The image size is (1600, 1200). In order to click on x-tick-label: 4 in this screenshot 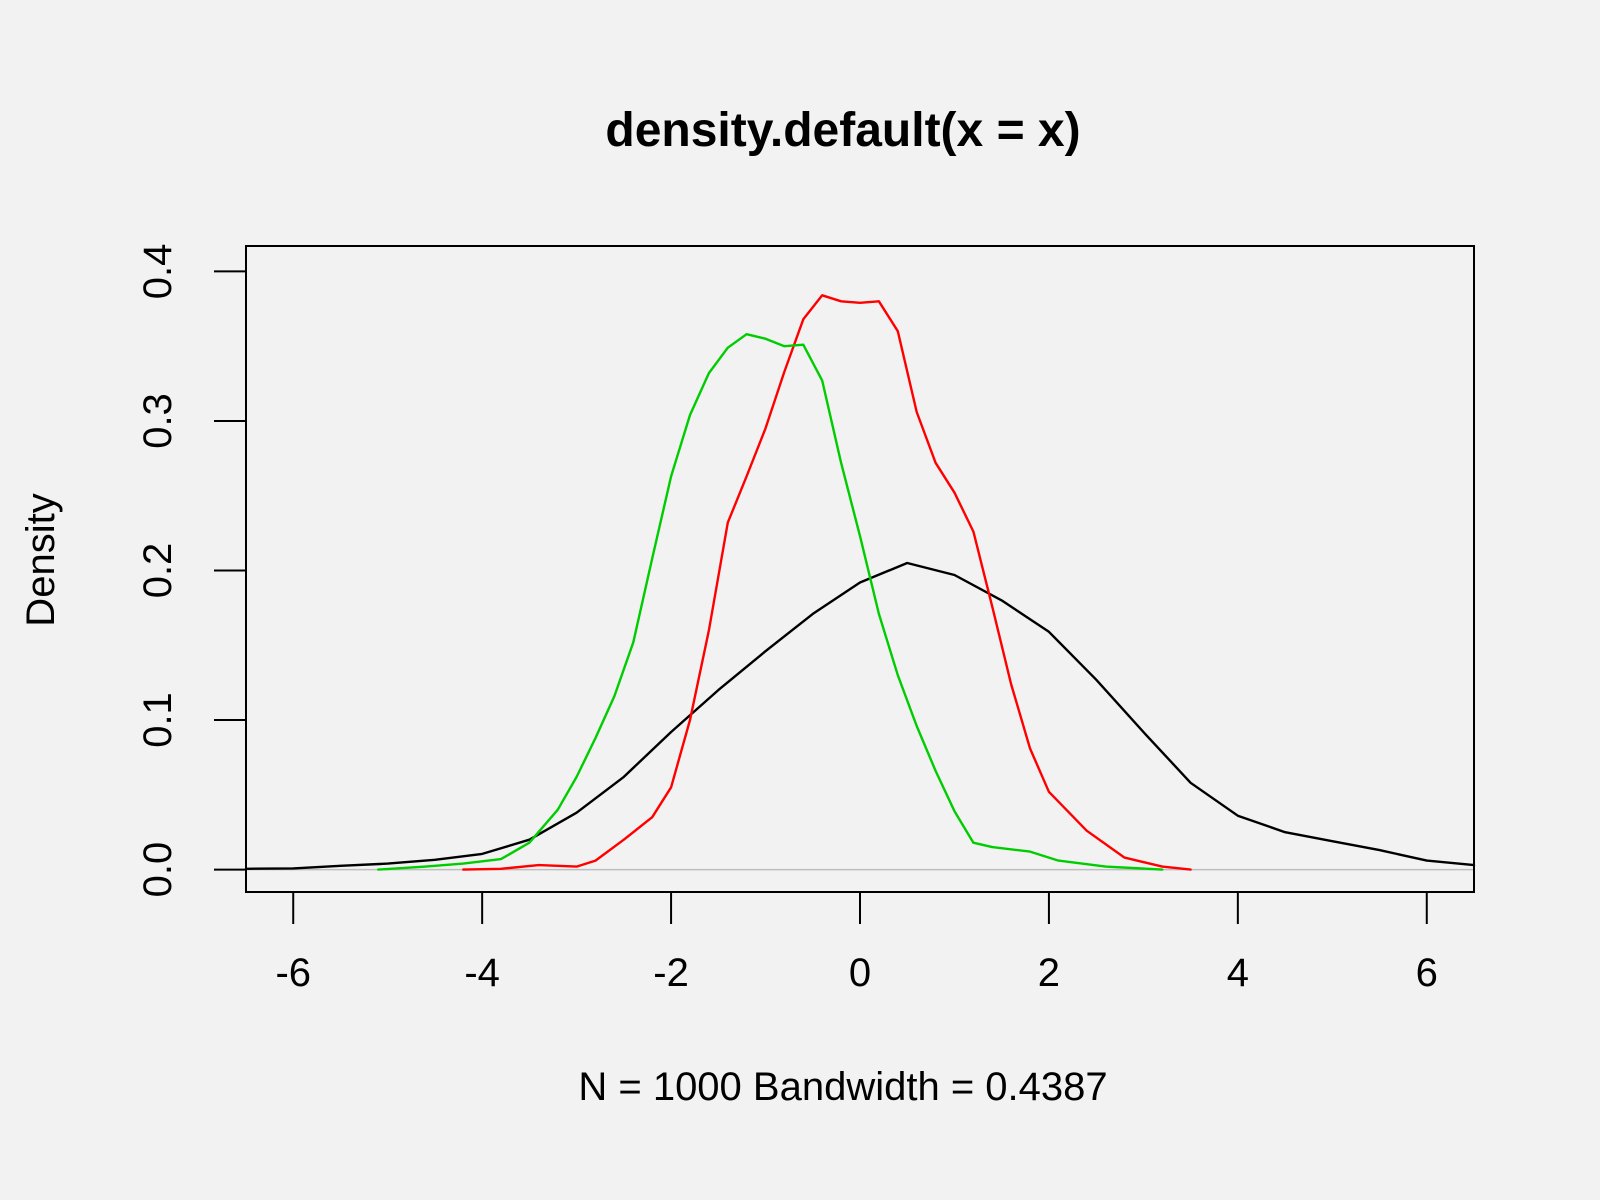, I will do `click(1238, 973)`.